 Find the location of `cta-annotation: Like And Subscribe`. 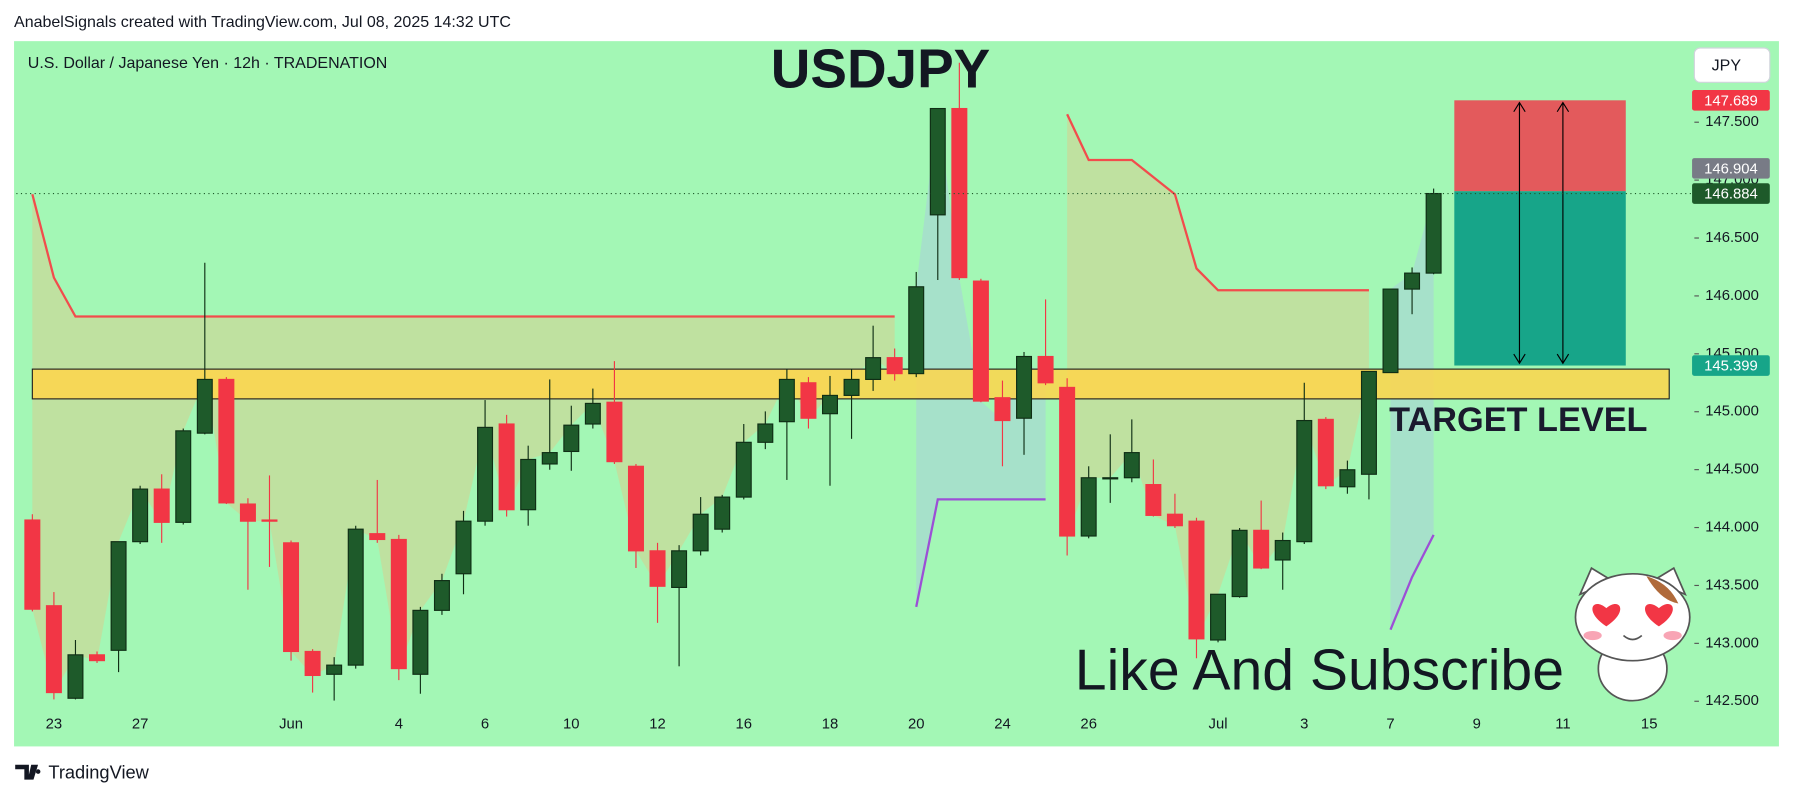

cta-annotation: Like And Subscribe is located at coordinates (1319, 671).